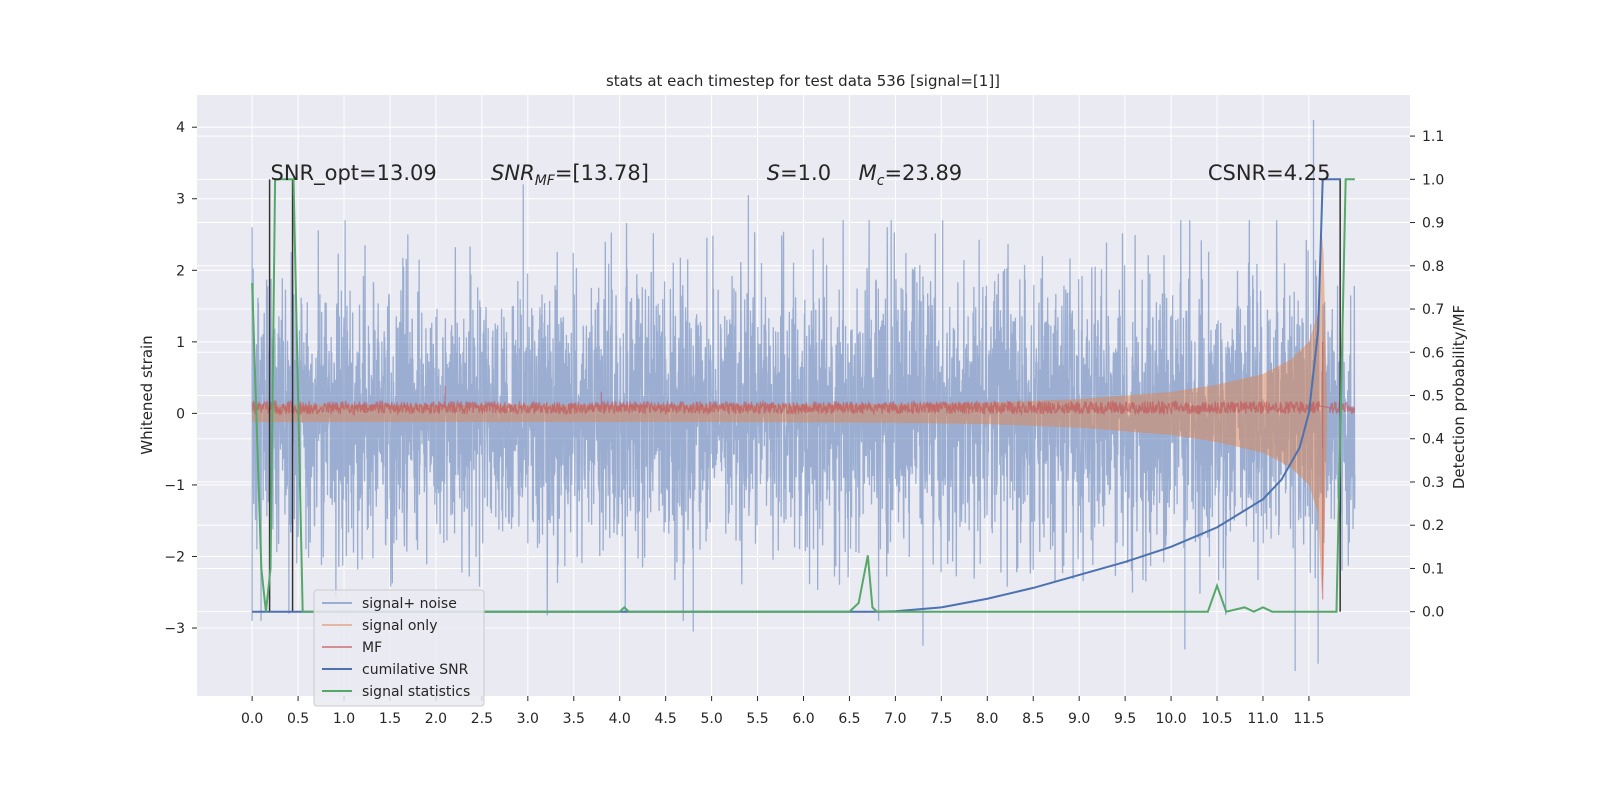 This screenshot has height=800, width=1600. Describe the element at coordinates (1433, 569) in the screenshot. I see `y2-tick-label: 0.1` at that location.